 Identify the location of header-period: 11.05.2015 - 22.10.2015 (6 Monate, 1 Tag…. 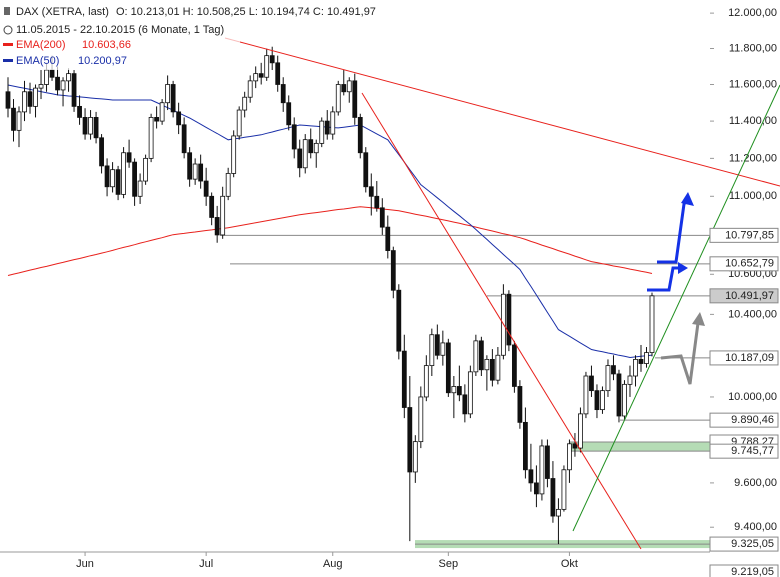
(120, 30).